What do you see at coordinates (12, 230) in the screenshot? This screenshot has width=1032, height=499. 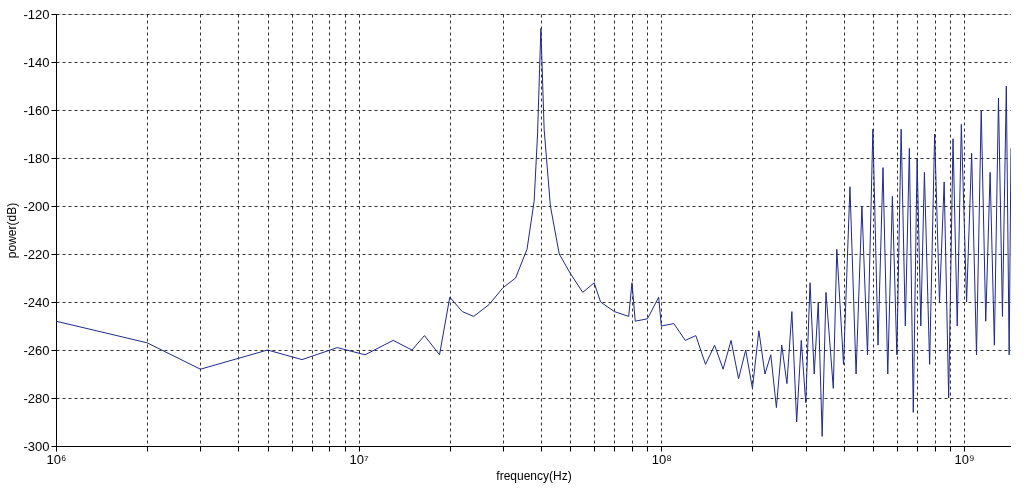 I see `y-axis-title: power(dB)` at bounding box center [12, 230].